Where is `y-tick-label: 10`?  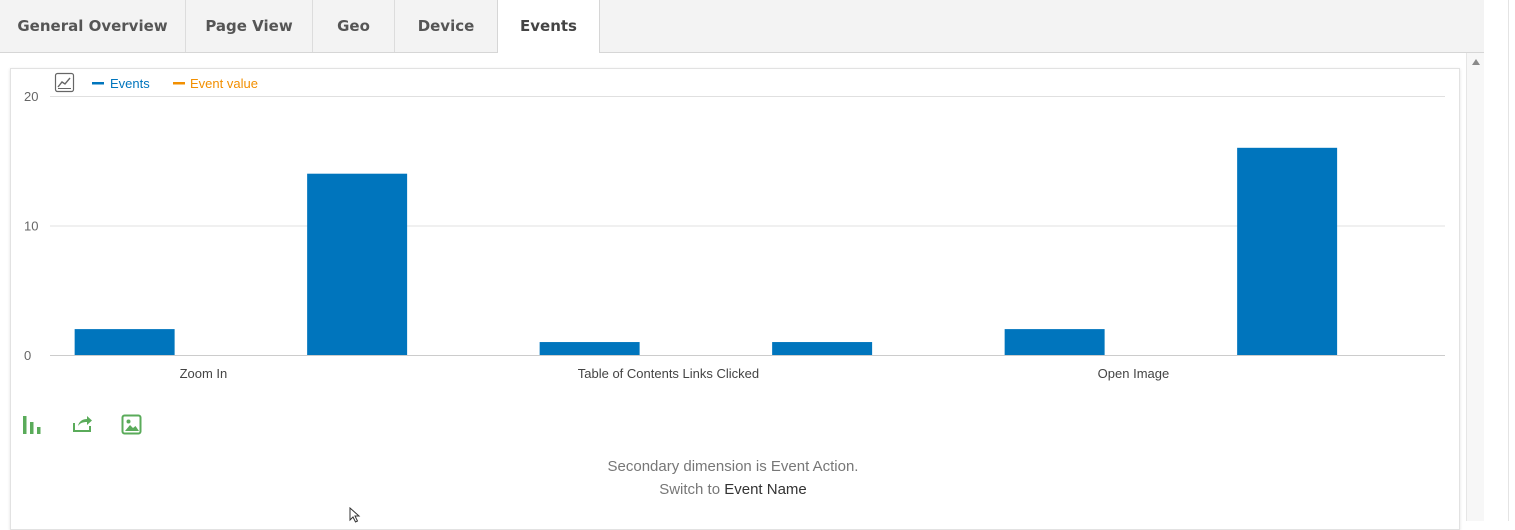
y-tick-label: 10 is located at coordinates (31, 226).